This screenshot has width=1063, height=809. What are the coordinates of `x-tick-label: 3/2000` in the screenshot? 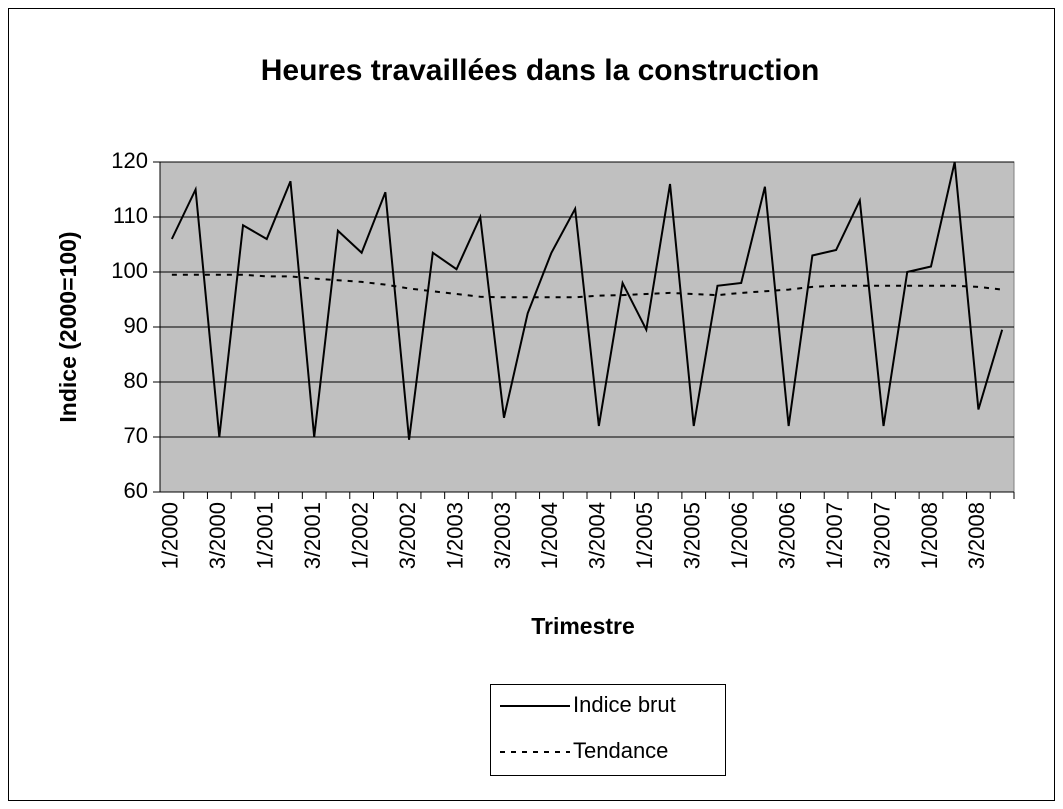 It's located at (217, 535).